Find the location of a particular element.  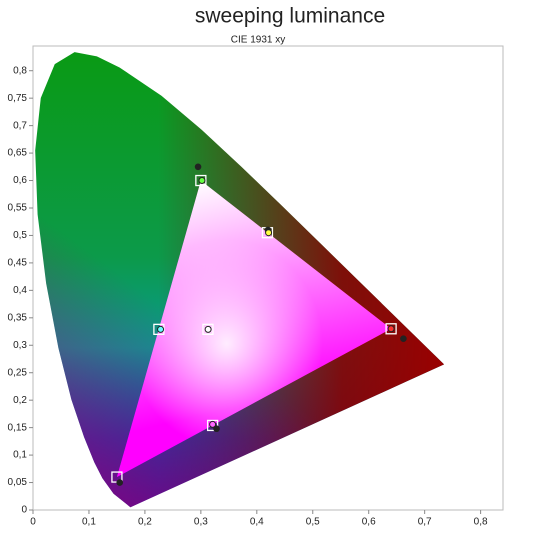

x-tick-label: 0,6 is located at coordinates (369, 522).